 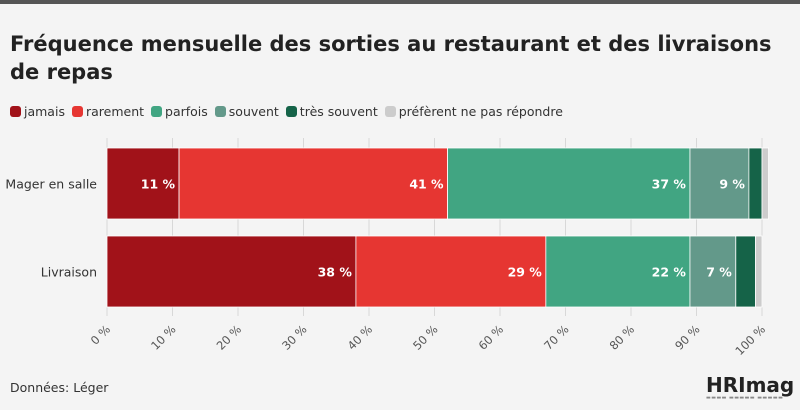 What do you see at coordinates (335, 272) in the screenshot?
I see `data-label: 38 %` at bounding box center [335, 272].